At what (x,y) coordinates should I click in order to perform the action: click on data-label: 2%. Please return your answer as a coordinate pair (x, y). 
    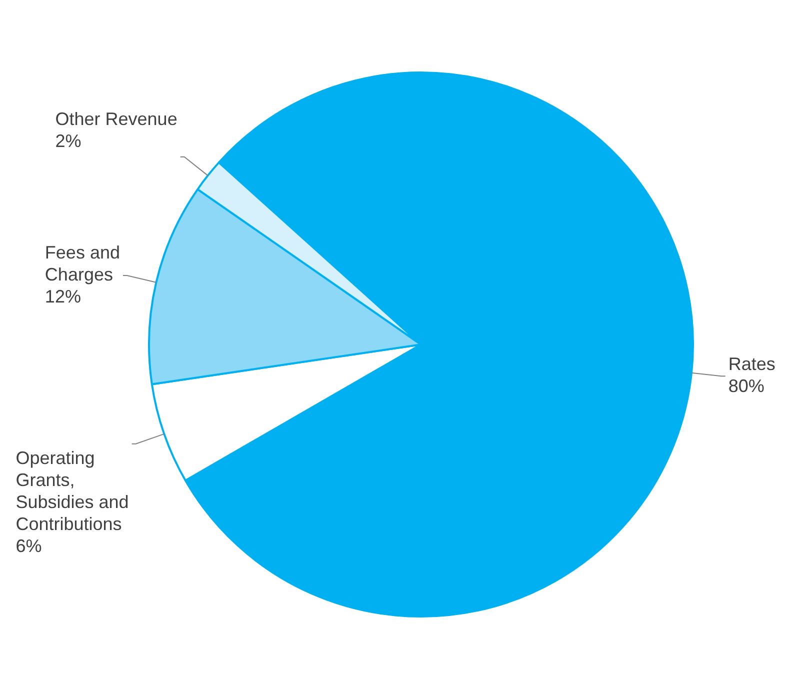
    Looking at the image, I should click on (68, 140).